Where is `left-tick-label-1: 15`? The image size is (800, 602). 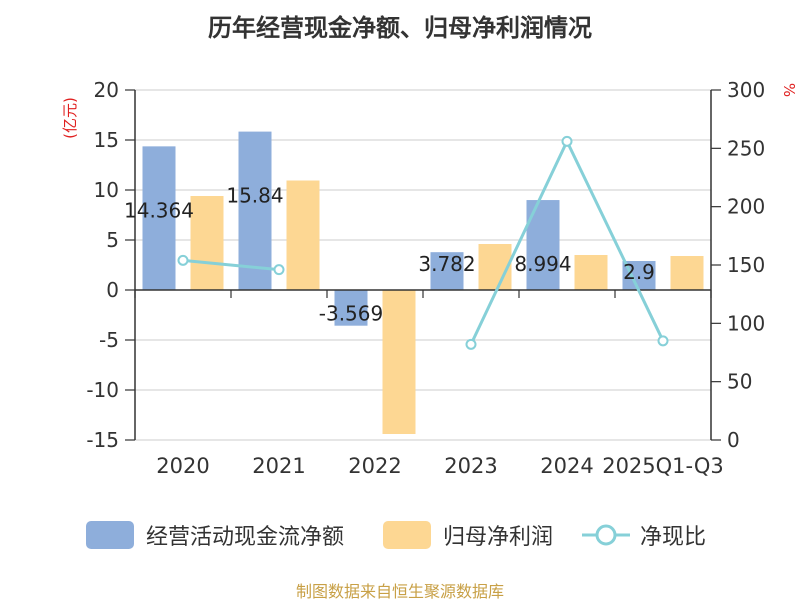
left-tick-label-1: 15 is located at coordinates (106, 140).